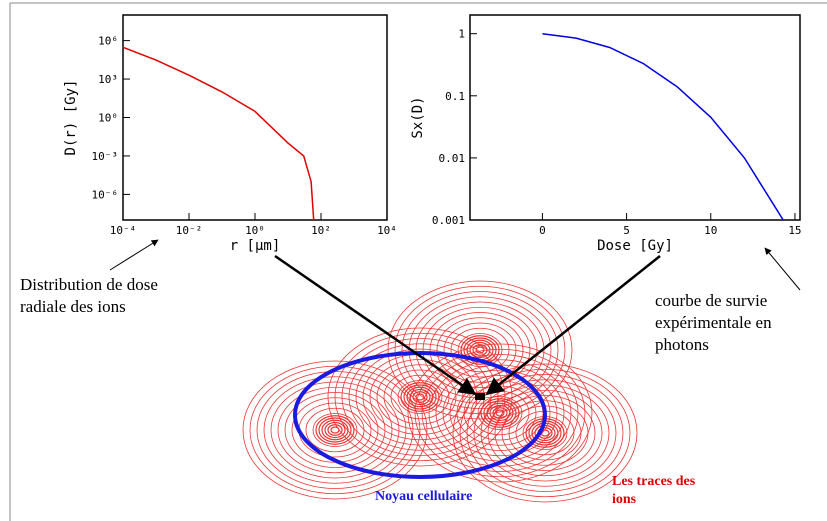 This screenshot has height=521, width=827. Describe the element at coordinates (108, 118) in the screenshot. I see `y-tick-label: 10⁰` at that location.